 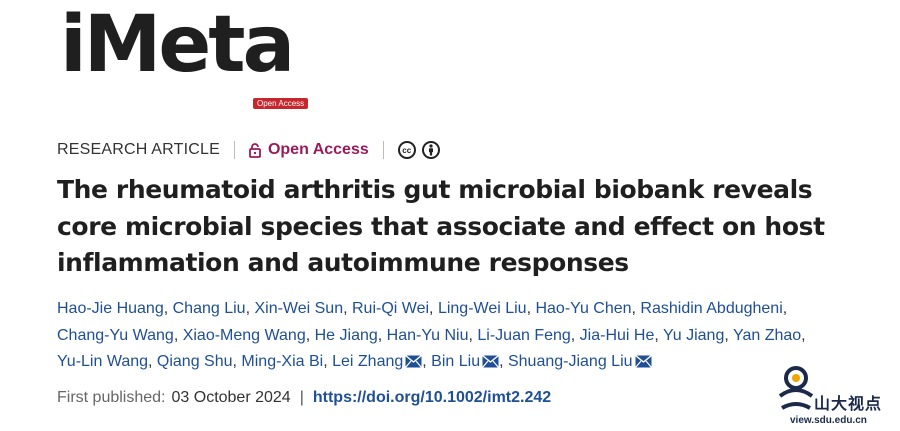 I want to click on author-name: Hao-Jie Huang, so click(x=110, y=308).